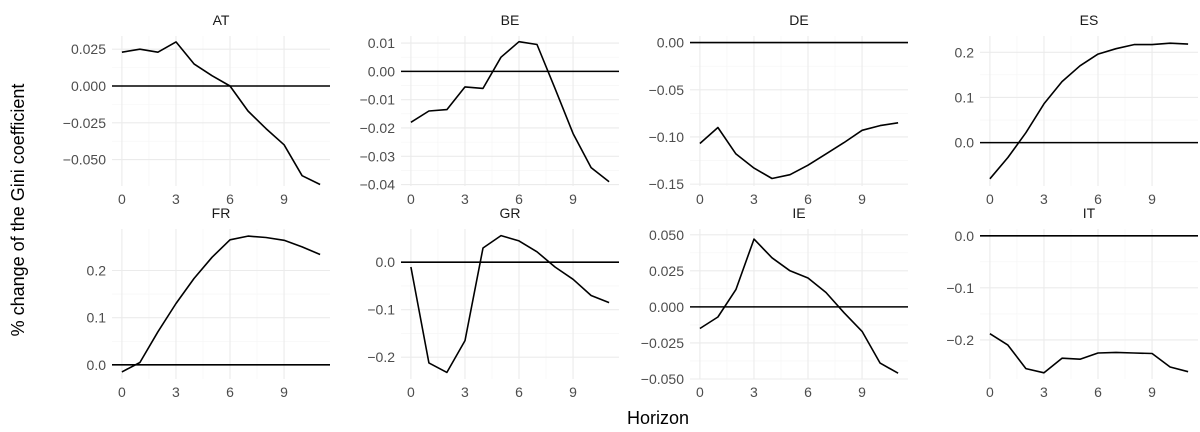 This screenshot has width=1200, height=432. Describe the element at coordinates (1089, 20) in the screenshot. I see `panel-title-es: ES` at that location.